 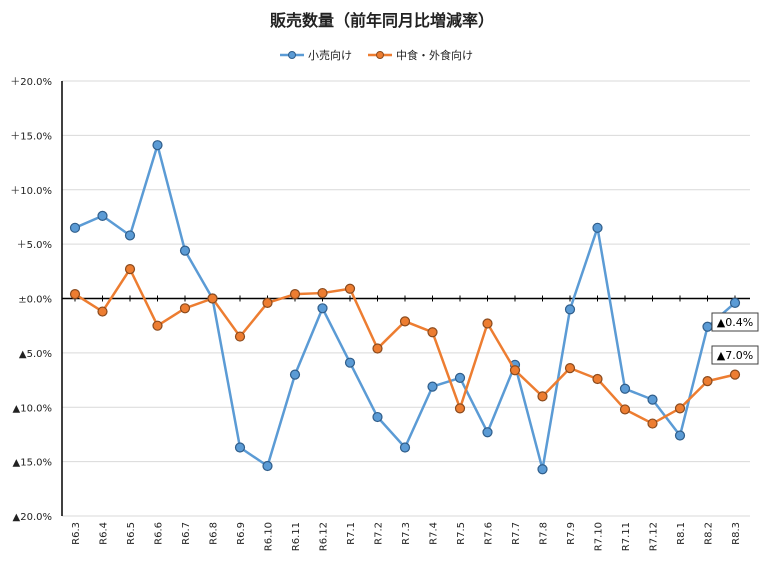 I want to click on x-tick-label: R6.8, so click(x=214, y=533).